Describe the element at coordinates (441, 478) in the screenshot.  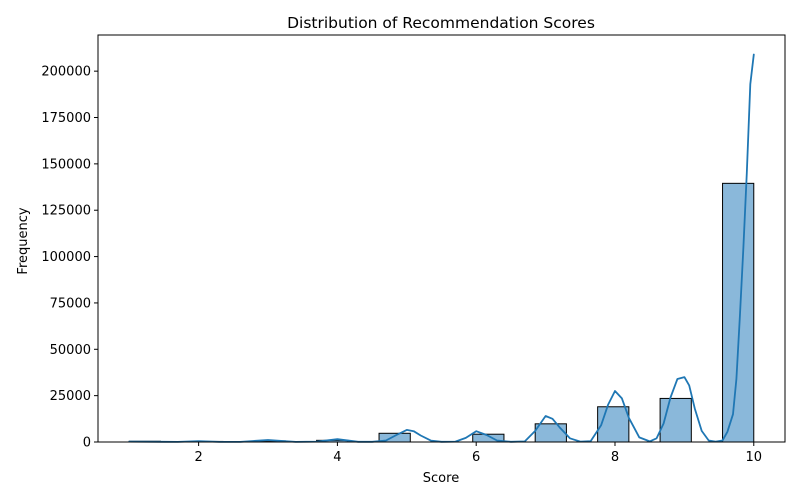
I see `x-axis-label: Score` at that location.